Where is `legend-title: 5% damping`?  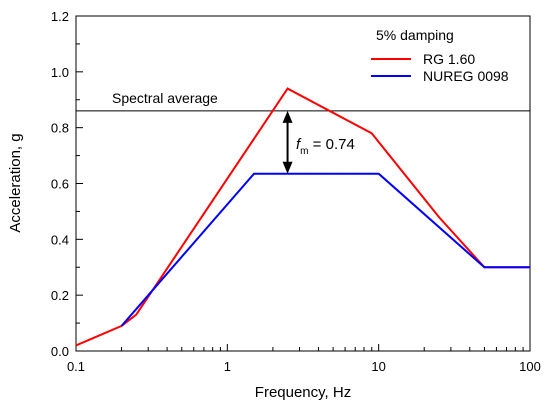
legend-title: 5% damping is located at coordinates (415, 35).